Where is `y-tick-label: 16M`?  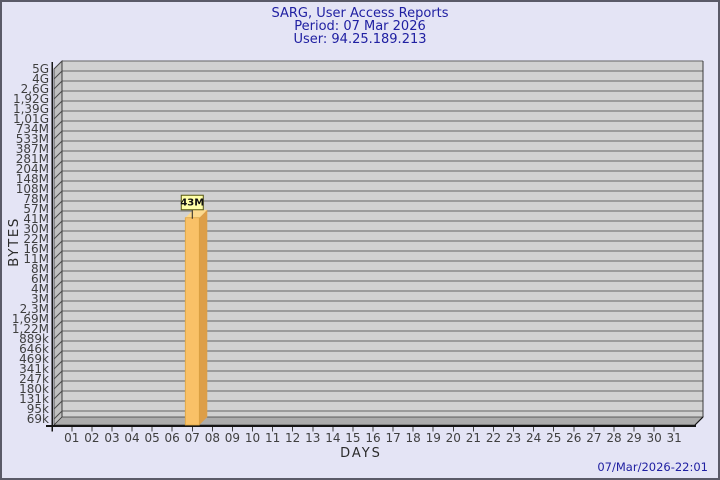
y-tick-label: 16M is located at coordinates (36, 249).